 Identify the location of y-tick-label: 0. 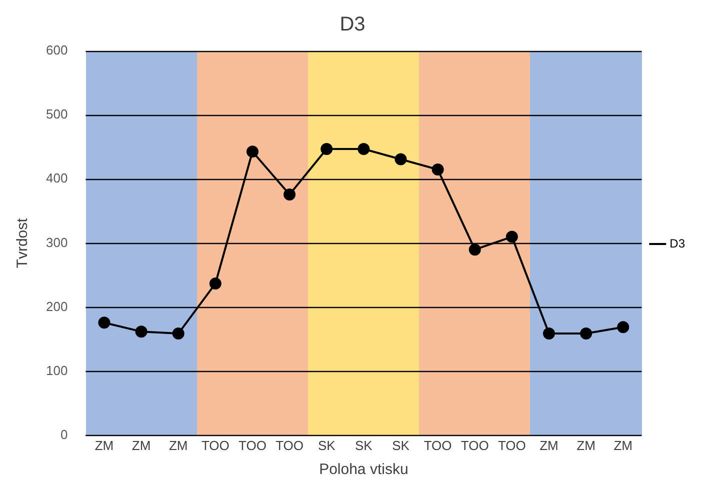
(64, 434).